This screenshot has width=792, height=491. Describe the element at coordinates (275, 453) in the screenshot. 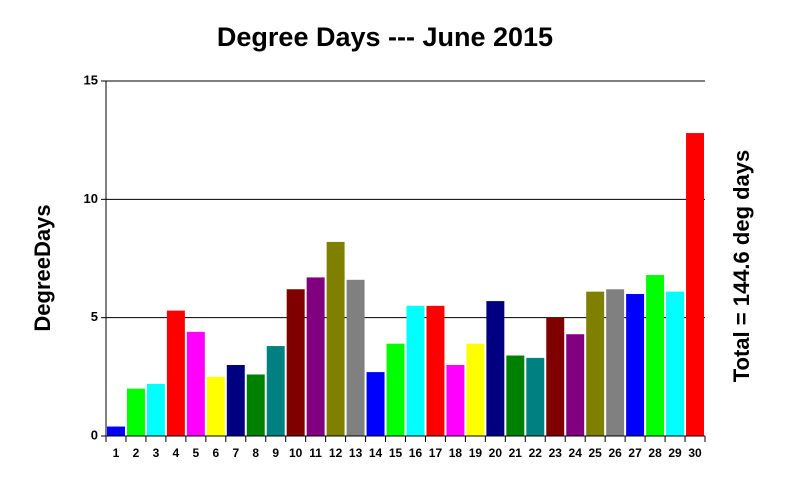

I see `x-tick-label: 9` at that location.